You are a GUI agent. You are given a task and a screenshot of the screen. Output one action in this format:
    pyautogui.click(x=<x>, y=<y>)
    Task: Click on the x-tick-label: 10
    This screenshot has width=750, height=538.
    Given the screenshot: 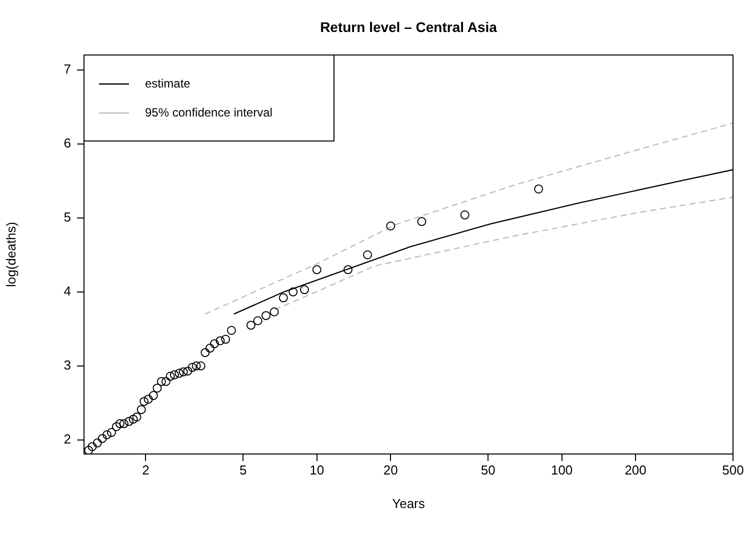 What is the action you would take?
    pyautogui.click(x=317, y=470)
    